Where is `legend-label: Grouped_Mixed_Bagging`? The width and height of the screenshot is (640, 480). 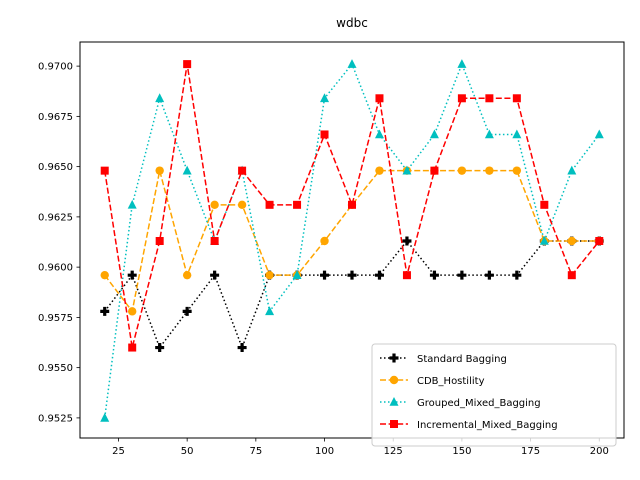
legend-label: Grouped_Mixed_Bagging is located at coordinates (479, 403).